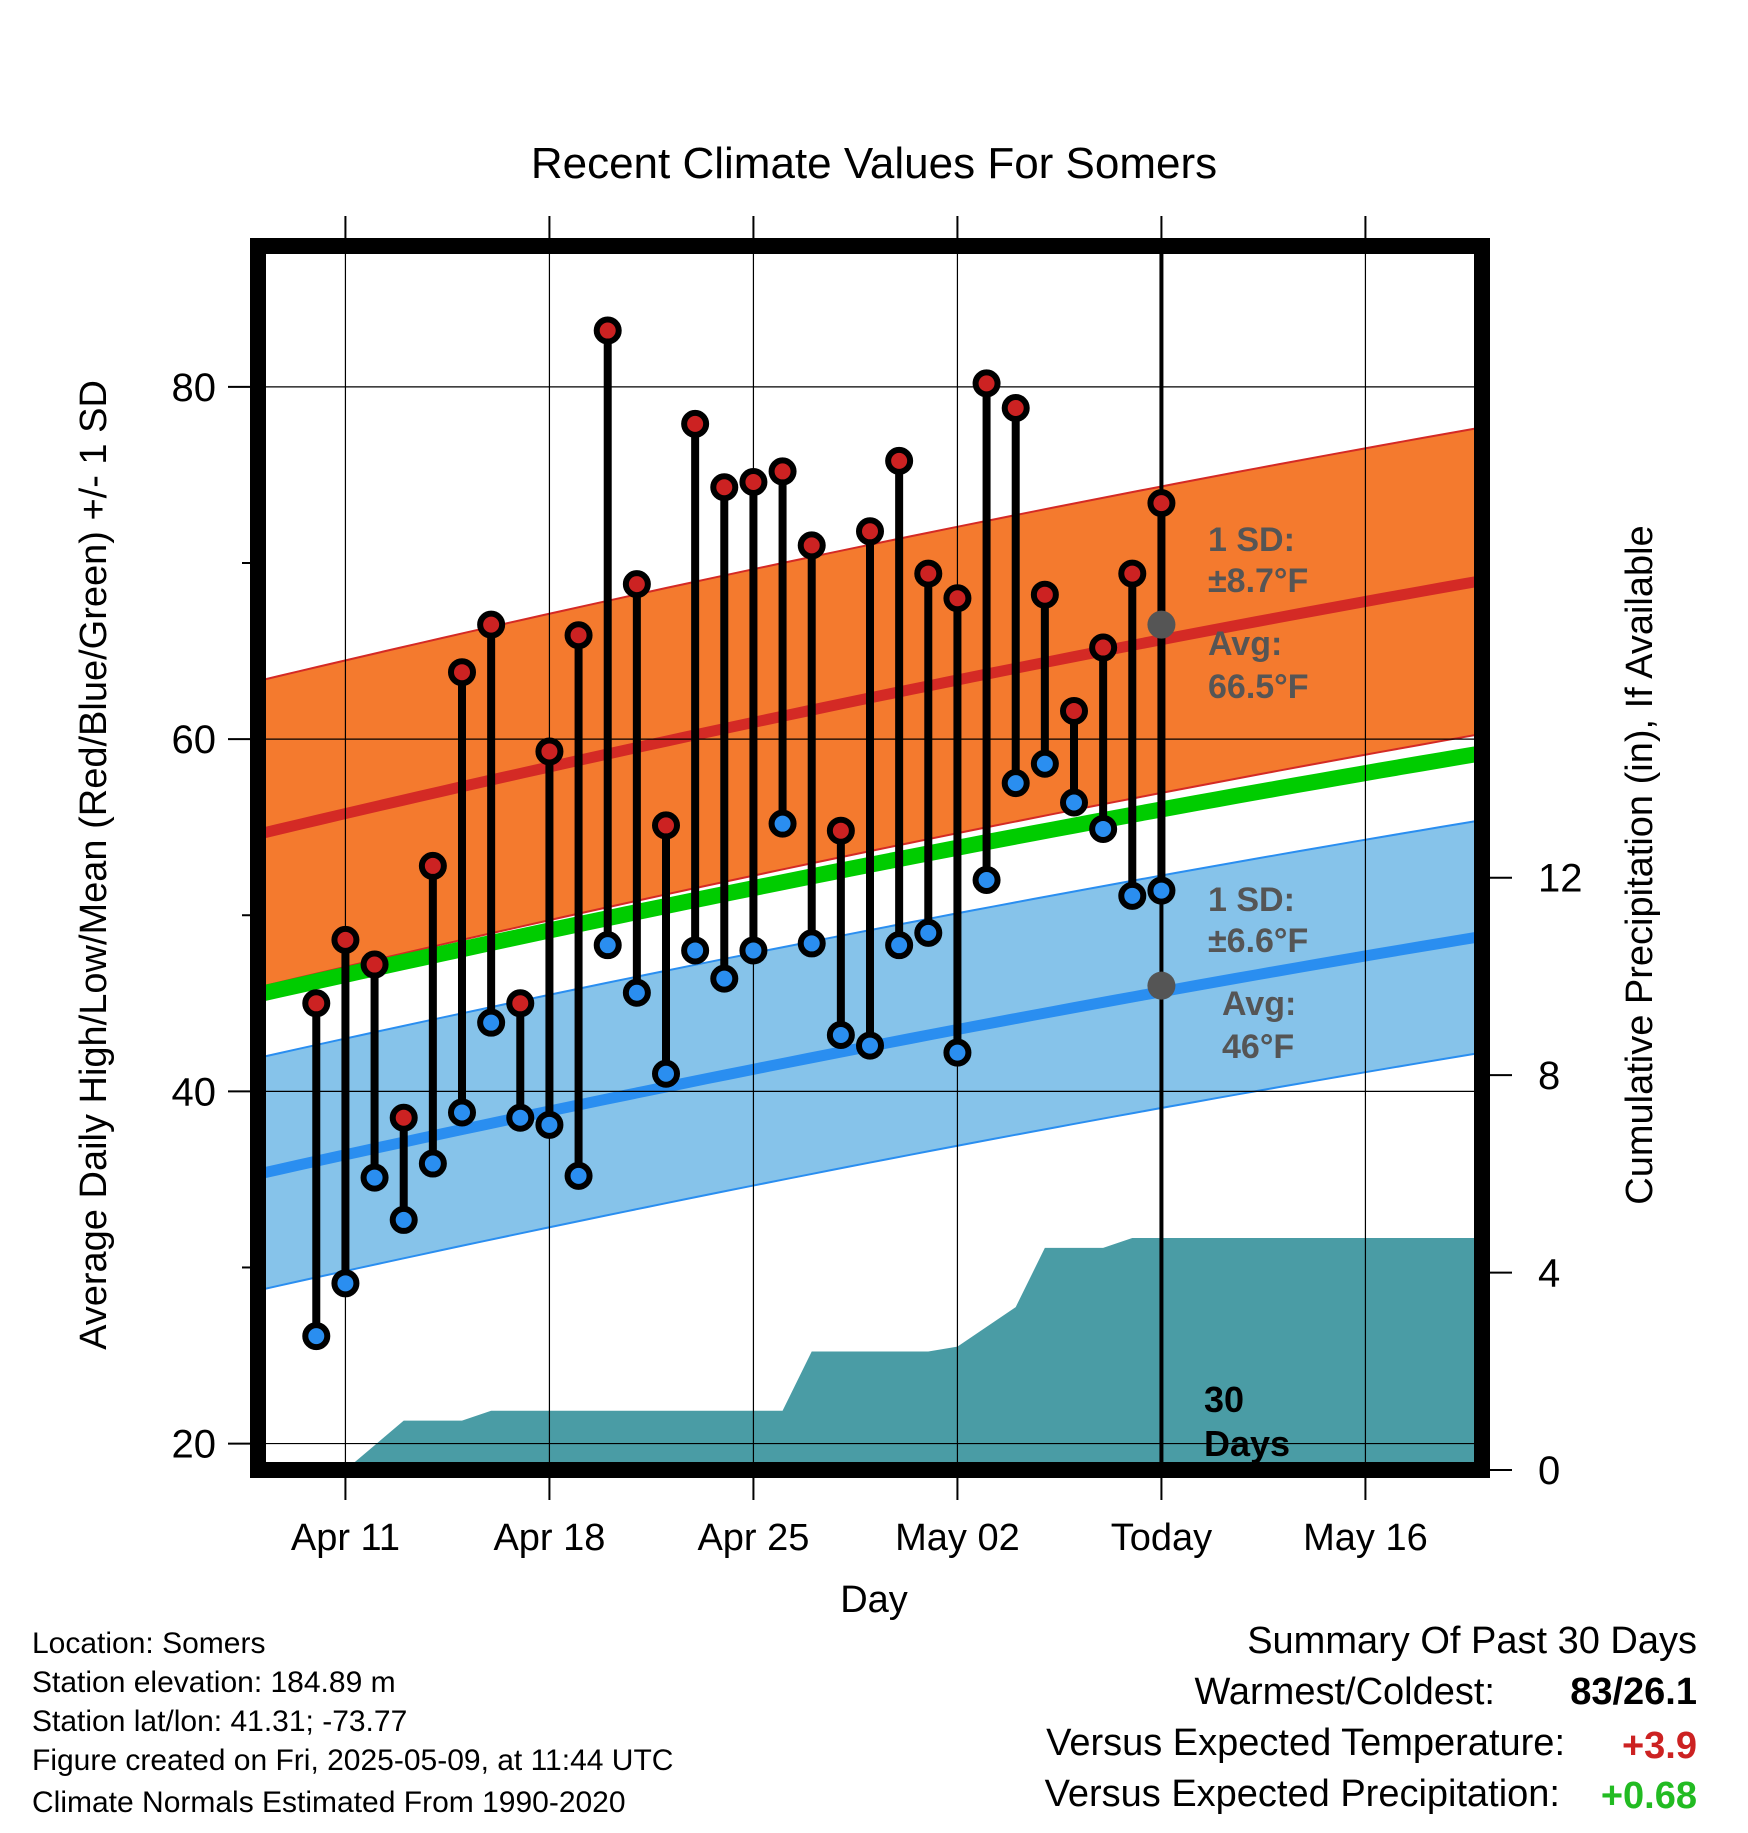 This screenshot has height=1833, width=1748. Describe the element at coordinates (219, 1721) in the screenshot. I see `footer-latlon: Station lat/lon: 41.31; -73.77` at that location.